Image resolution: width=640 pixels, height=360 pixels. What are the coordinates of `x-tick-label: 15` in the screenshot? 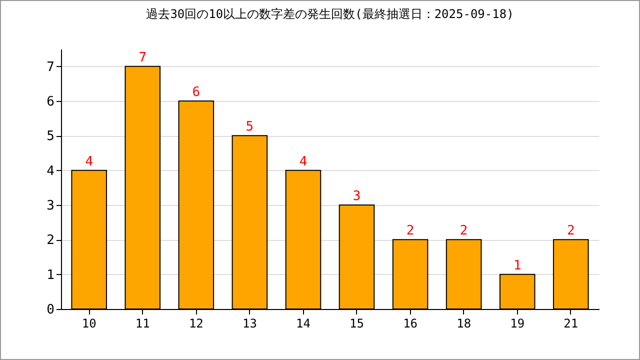 It's located at (357, 323).